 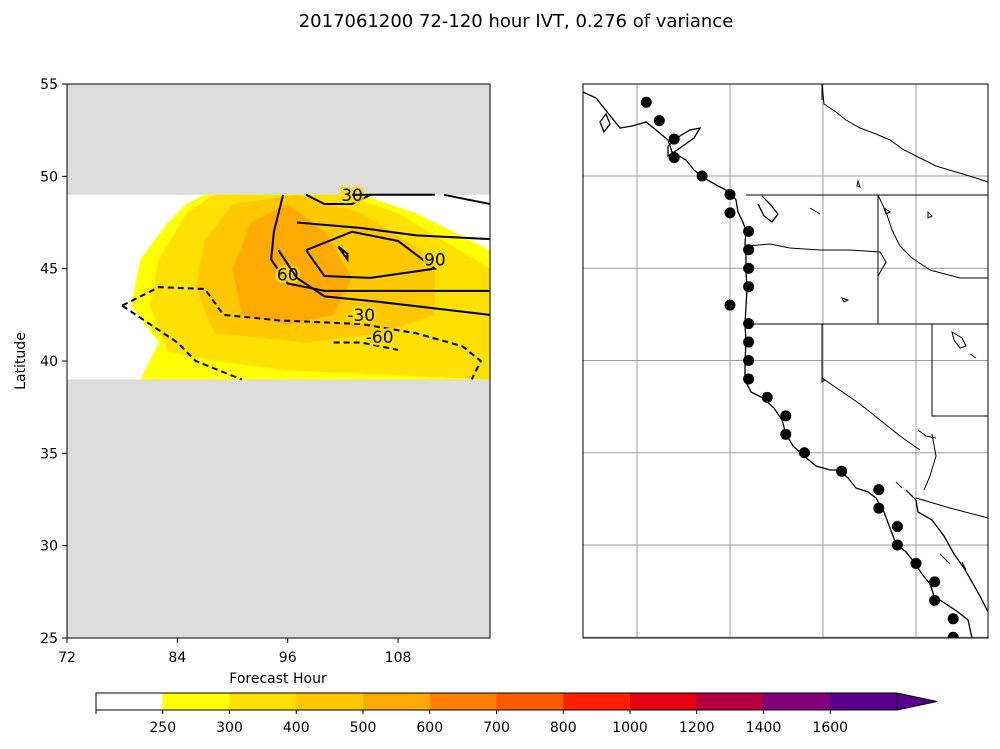 What do you see at coordinates (49, 270) in the screenshot?
I see `y-tick-label: 45` at bounding box center [49, 270].